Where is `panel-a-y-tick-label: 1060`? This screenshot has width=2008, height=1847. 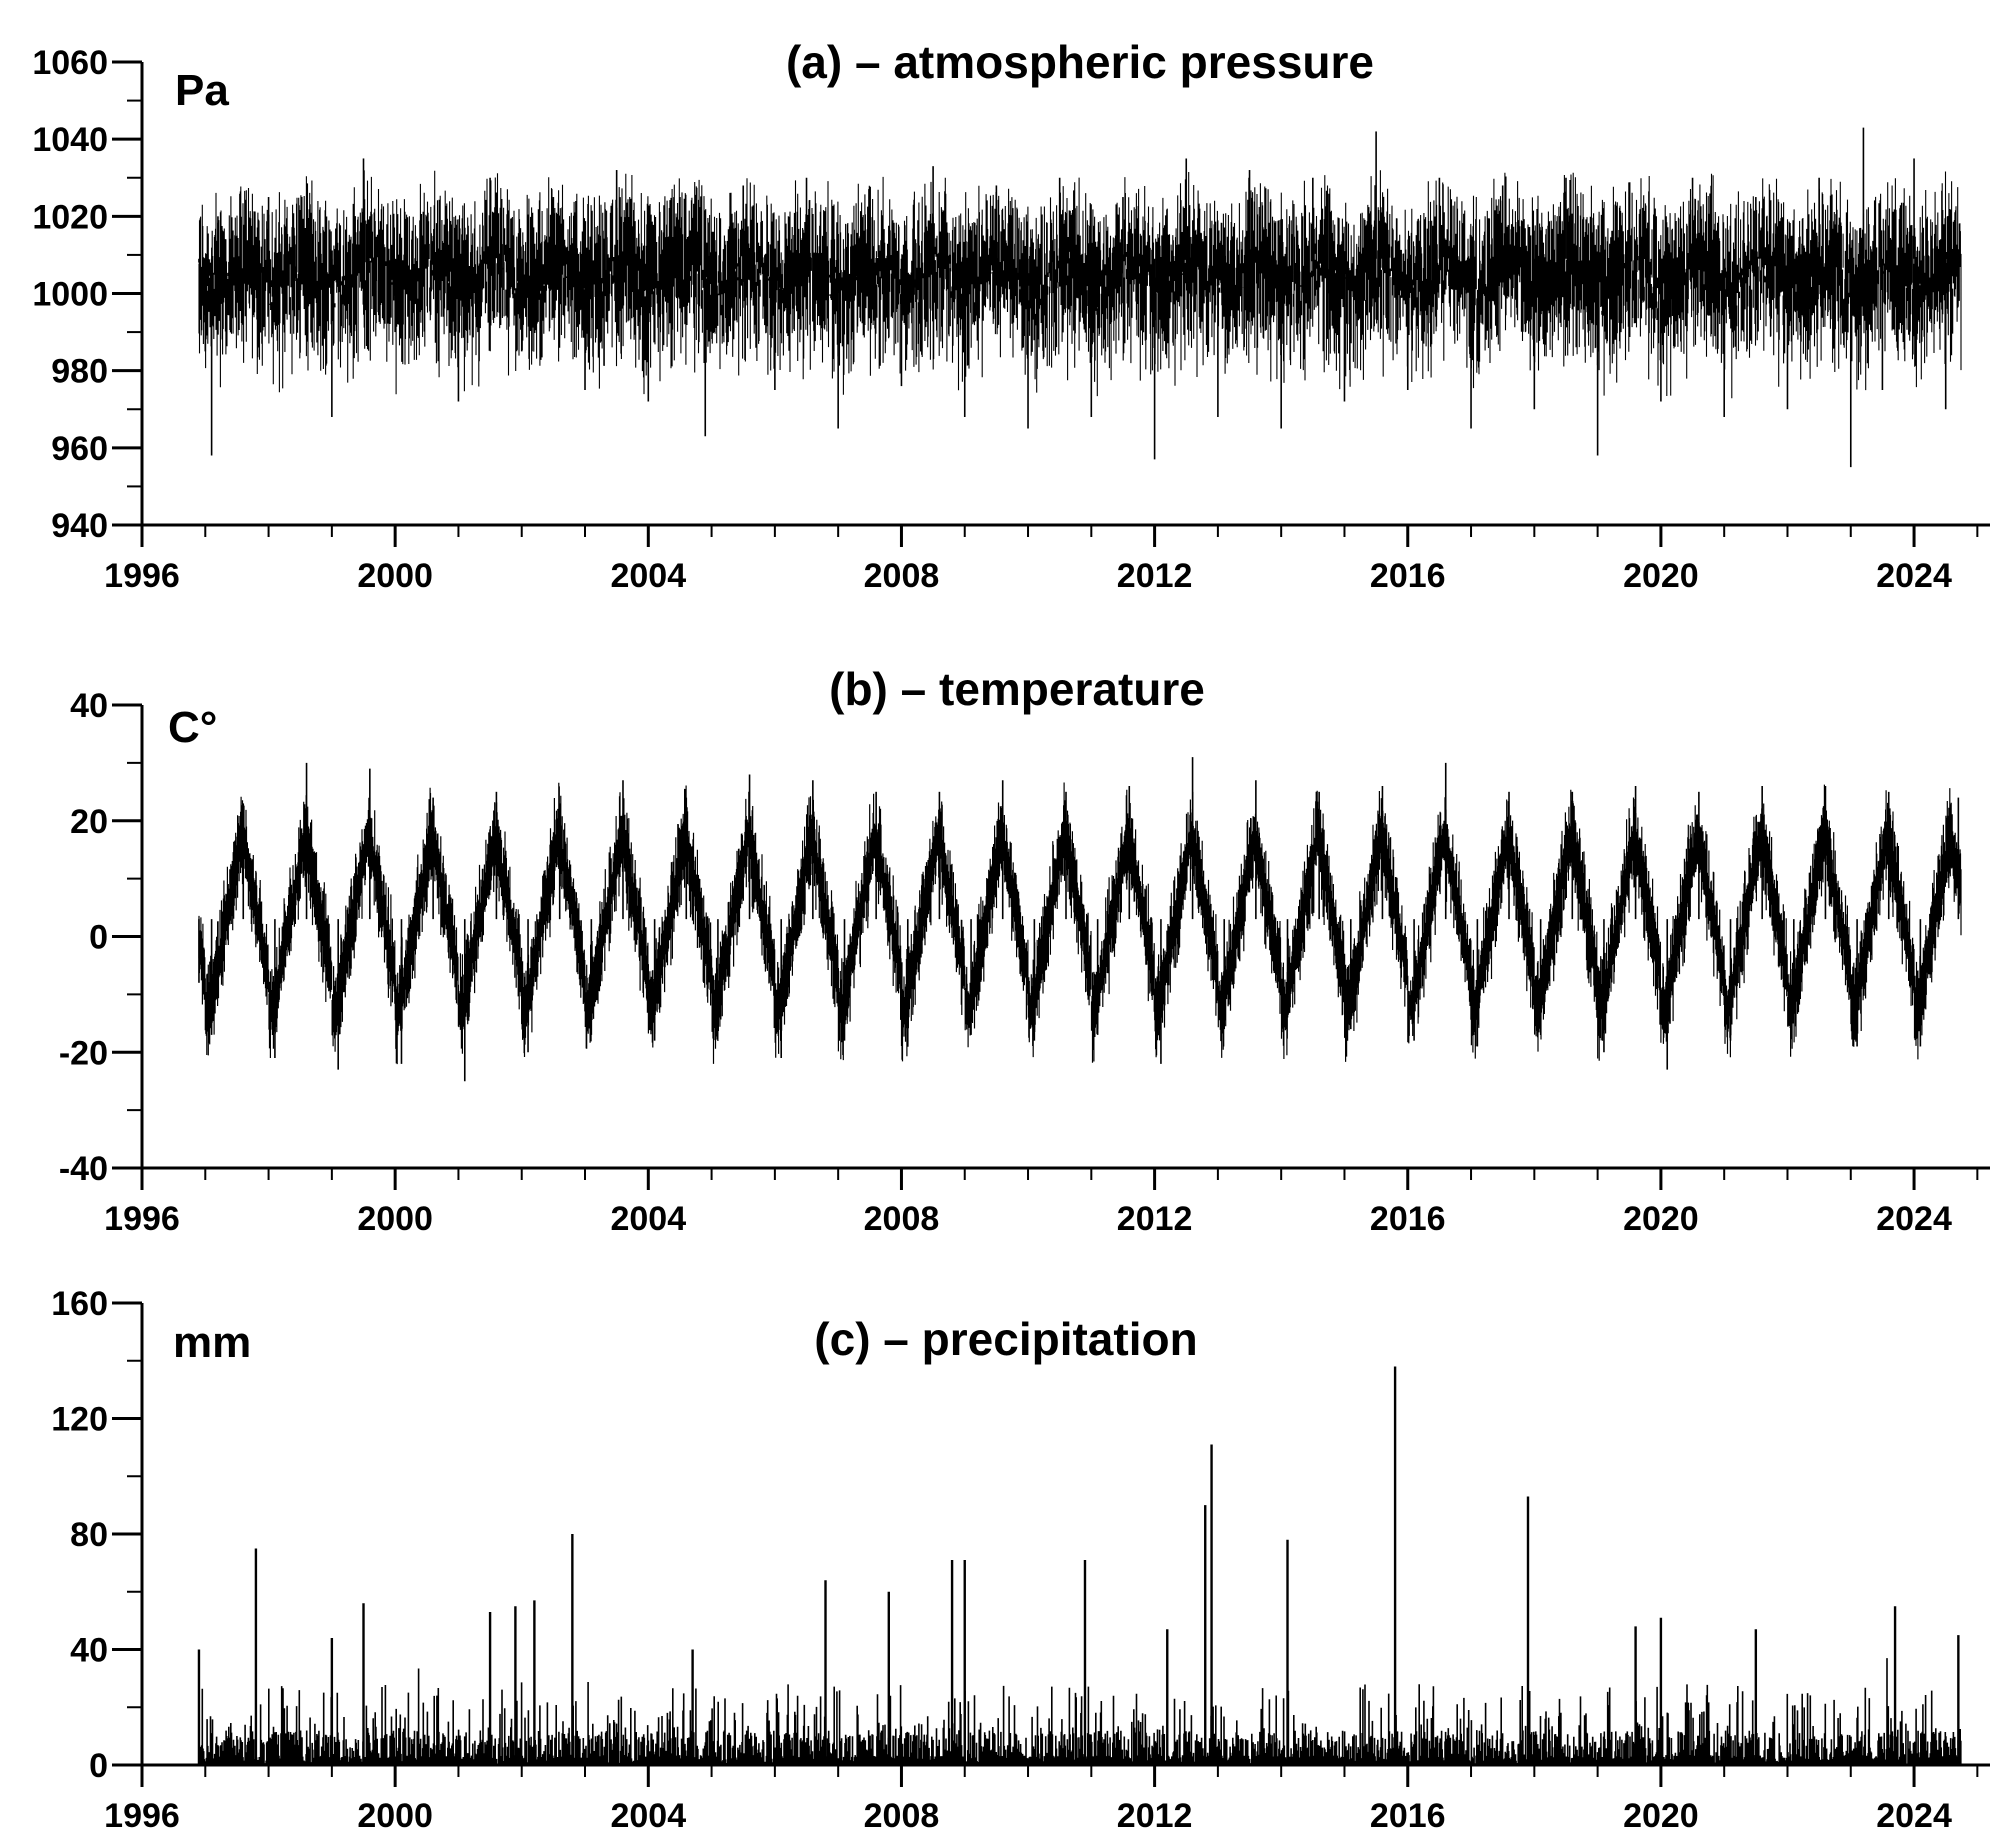 panel-a-y-tick-label: 1060 is located at coordinates (70, 63).